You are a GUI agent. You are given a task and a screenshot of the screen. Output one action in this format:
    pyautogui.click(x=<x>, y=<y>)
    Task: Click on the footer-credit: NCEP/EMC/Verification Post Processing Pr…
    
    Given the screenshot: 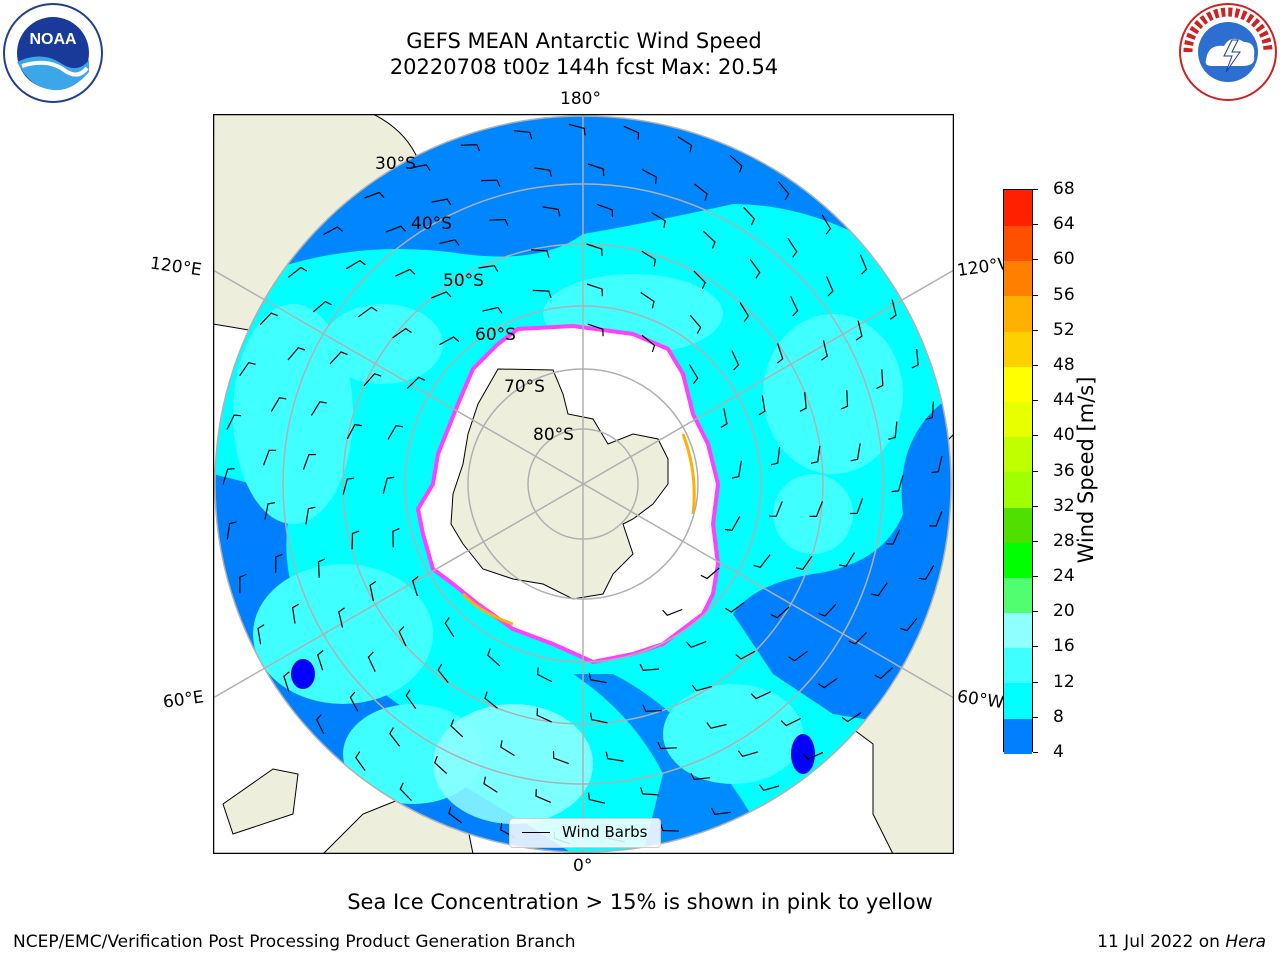 What is the action you would take?
    pyautogui.click(x=294, y=942)
    